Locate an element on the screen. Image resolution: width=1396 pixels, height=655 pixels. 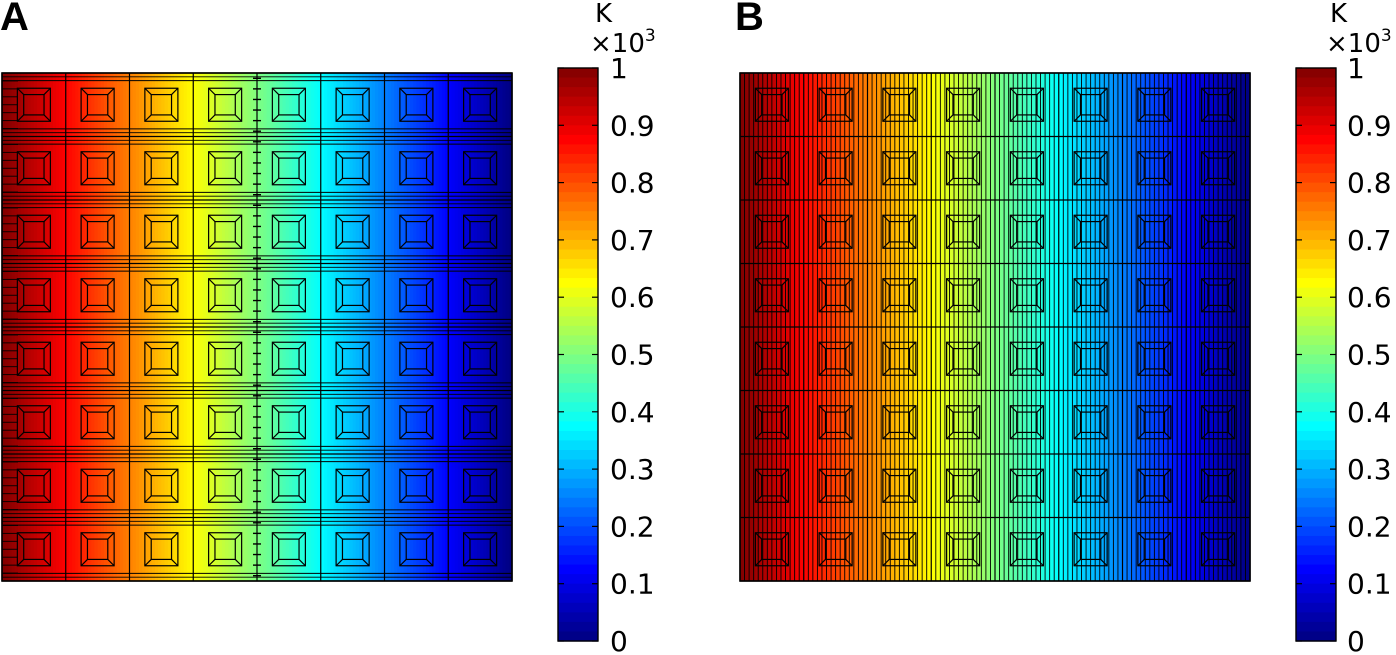
colorbar-tick-label: 0.7 is located at coordinates (632, 240).